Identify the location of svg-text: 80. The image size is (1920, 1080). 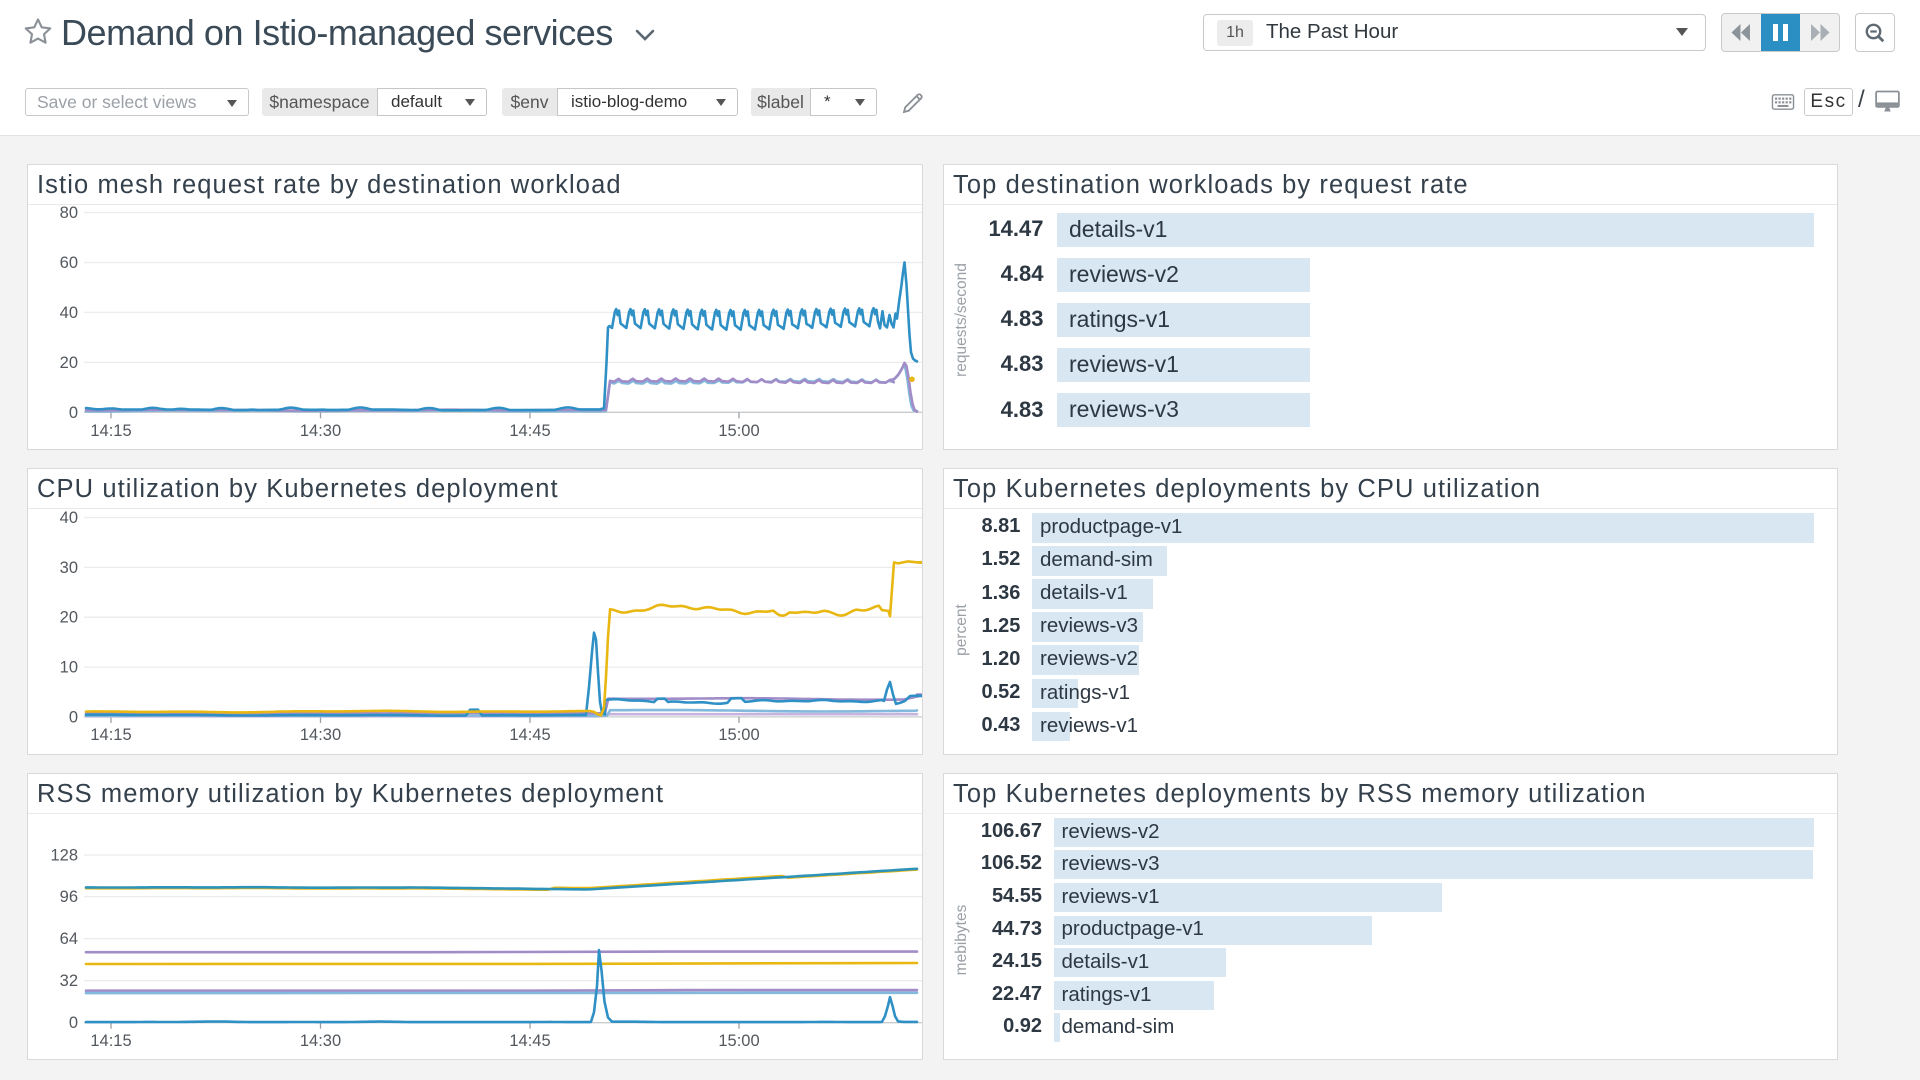
(69, 213).